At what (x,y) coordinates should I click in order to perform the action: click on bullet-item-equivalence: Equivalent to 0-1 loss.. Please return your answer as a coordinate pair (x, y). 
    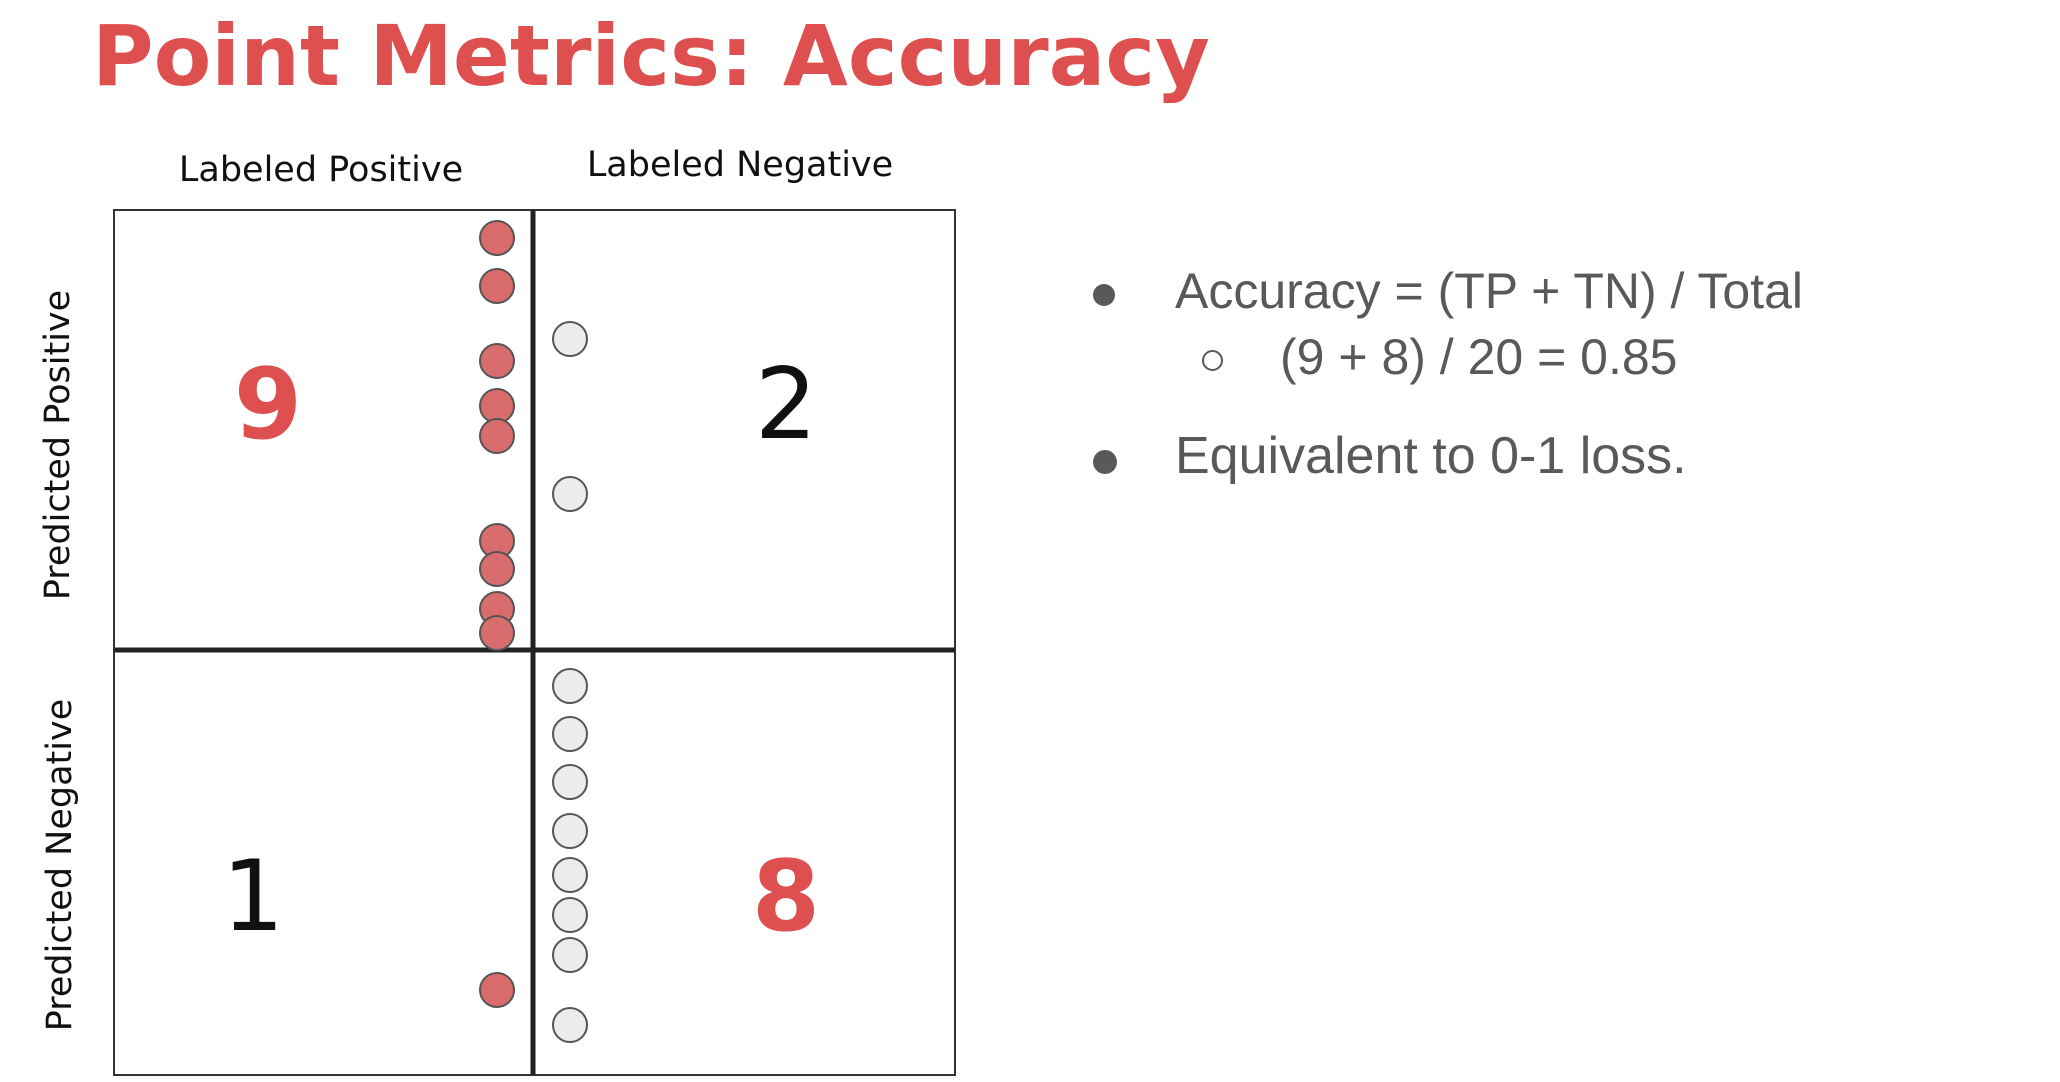
    Looking at the image, I should click on (1446, 456).